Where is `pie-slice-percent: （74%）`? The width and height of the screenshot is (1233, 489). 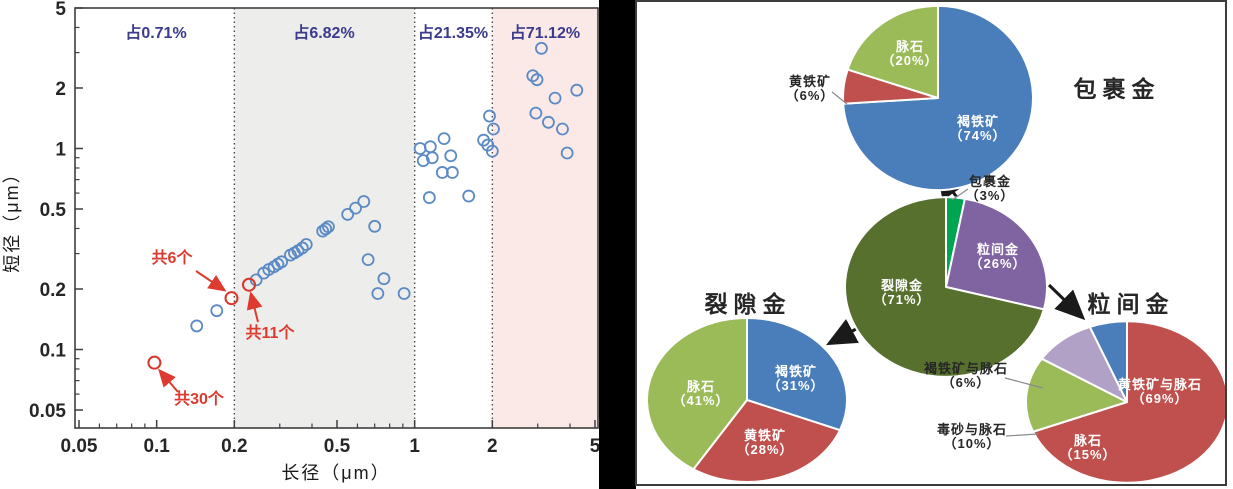 pie-slice-percent: （74%） is located at coordinates (977, 135).